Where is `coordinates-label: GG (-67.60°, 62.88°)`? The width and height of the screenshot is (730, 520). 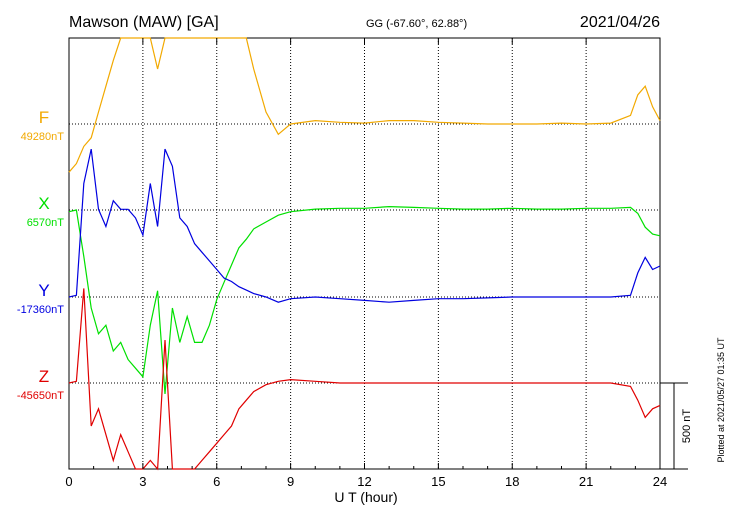 coordinates-label: GG (-67.60°, 62.88°) is located at coordinates (416, 24).